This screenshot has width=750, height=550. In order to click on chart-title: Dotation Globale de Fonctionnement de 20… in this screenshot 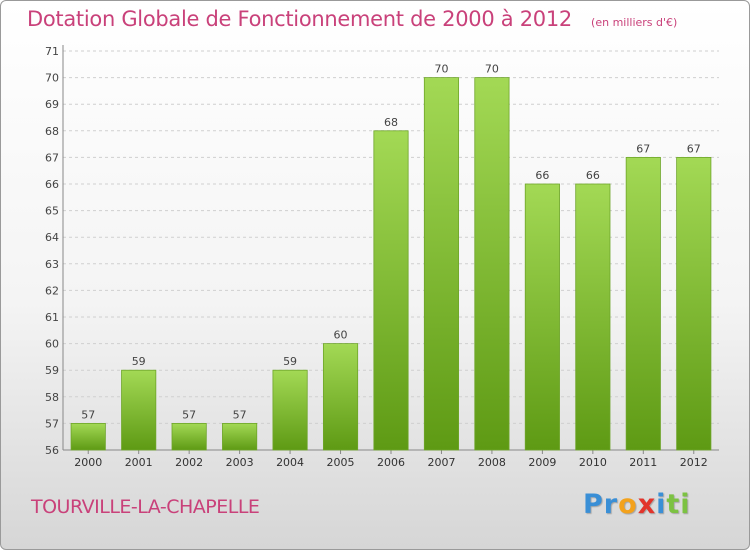, I will do `click(299, 19)`.